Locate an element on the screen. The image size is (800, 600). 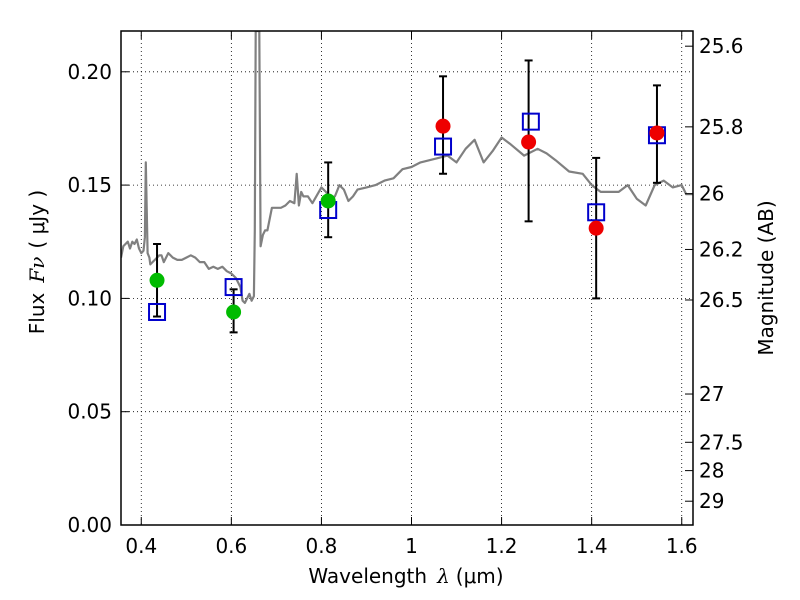
mag-tick-label: 25.6 is located at coordinates (721, 46).